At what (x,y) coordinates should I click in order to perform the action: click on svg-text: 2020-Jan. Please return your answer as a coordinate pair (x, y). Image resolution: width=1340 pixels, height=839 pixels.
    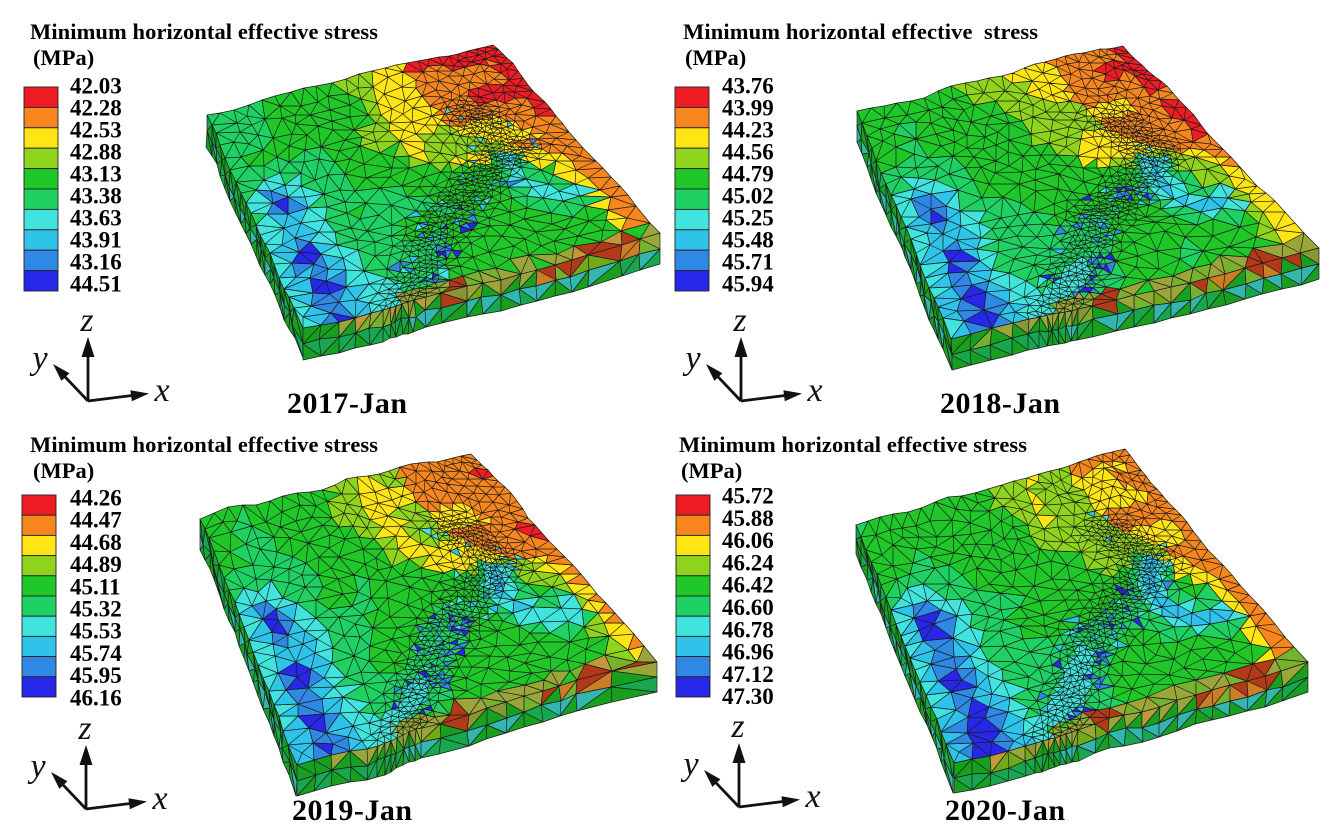
    Looking at the image, I should click on (1005, 810).